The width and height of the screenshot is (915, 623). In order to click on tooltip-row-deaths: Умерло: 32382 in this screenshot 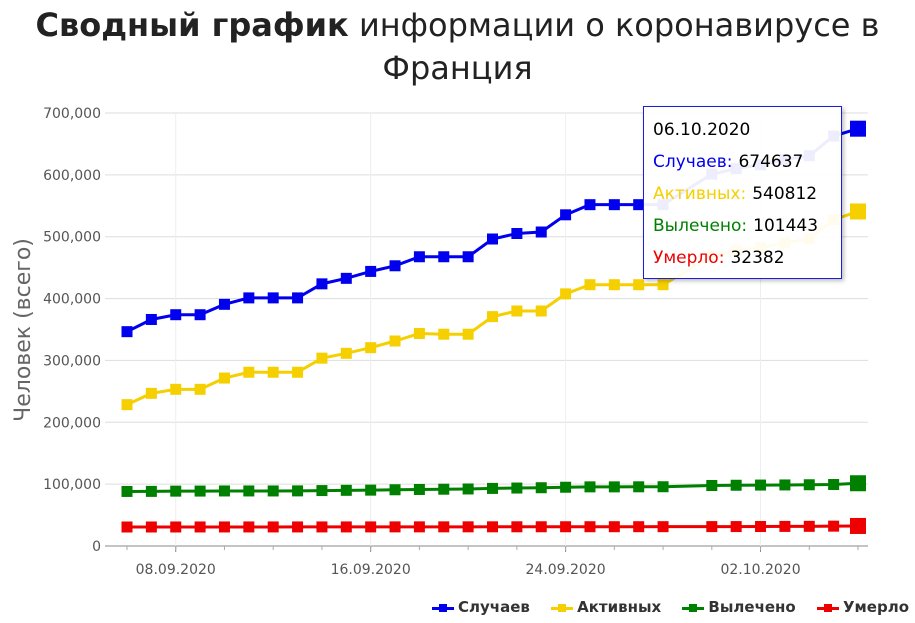, I will do `click(719, 258)`.